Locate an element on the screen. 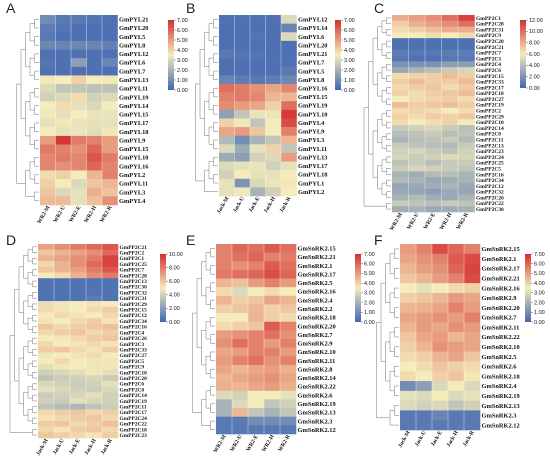 This screenshot has width=550, height=457. scale-tick-label: 10.00 is located at coordinates (536, 32).